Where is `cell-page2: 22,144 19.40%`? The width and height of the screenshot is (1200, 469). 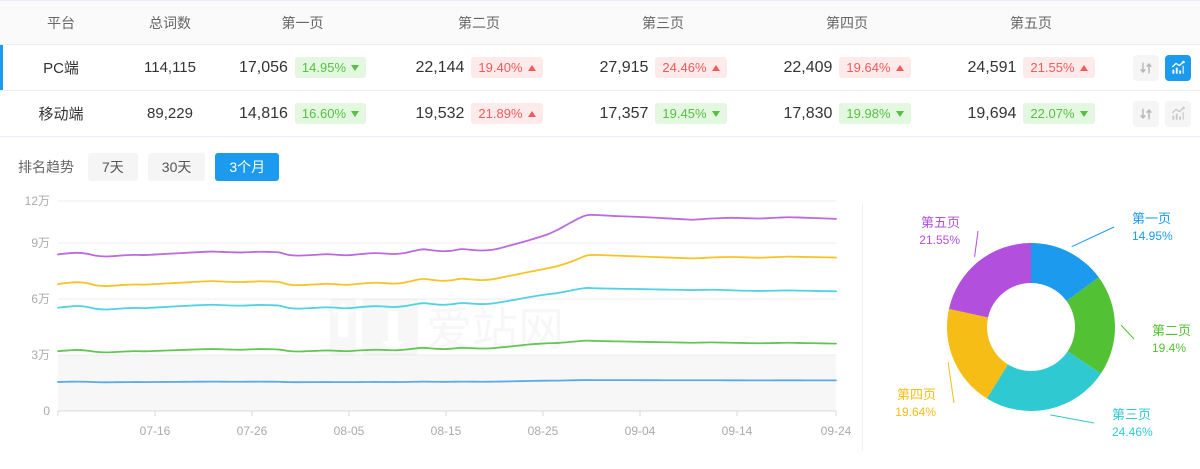
cell-page2: 22,144 19.40% is located at coordinates (479, 67).